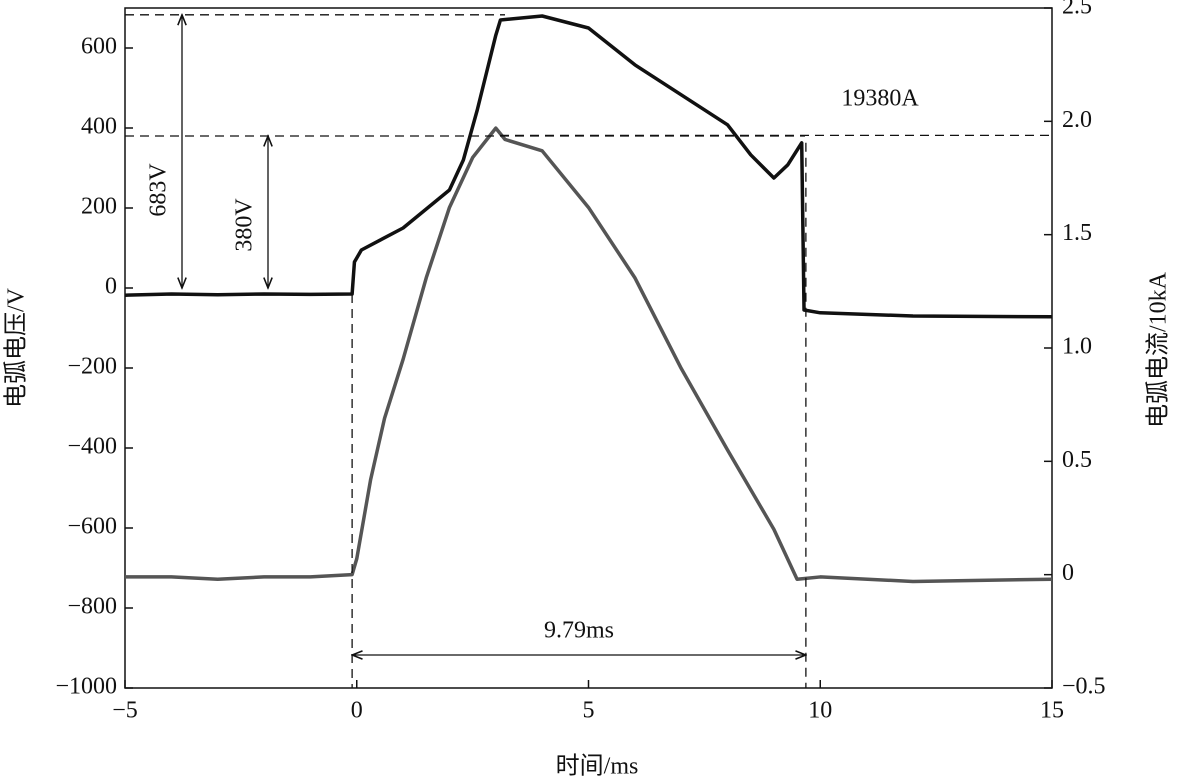 The height and width of the screenshot is (784, 1178). What do you see at coordinates (92, 367) in the screenshot?
I see `y-tick-label: −200` at bounding box center [92, 367].